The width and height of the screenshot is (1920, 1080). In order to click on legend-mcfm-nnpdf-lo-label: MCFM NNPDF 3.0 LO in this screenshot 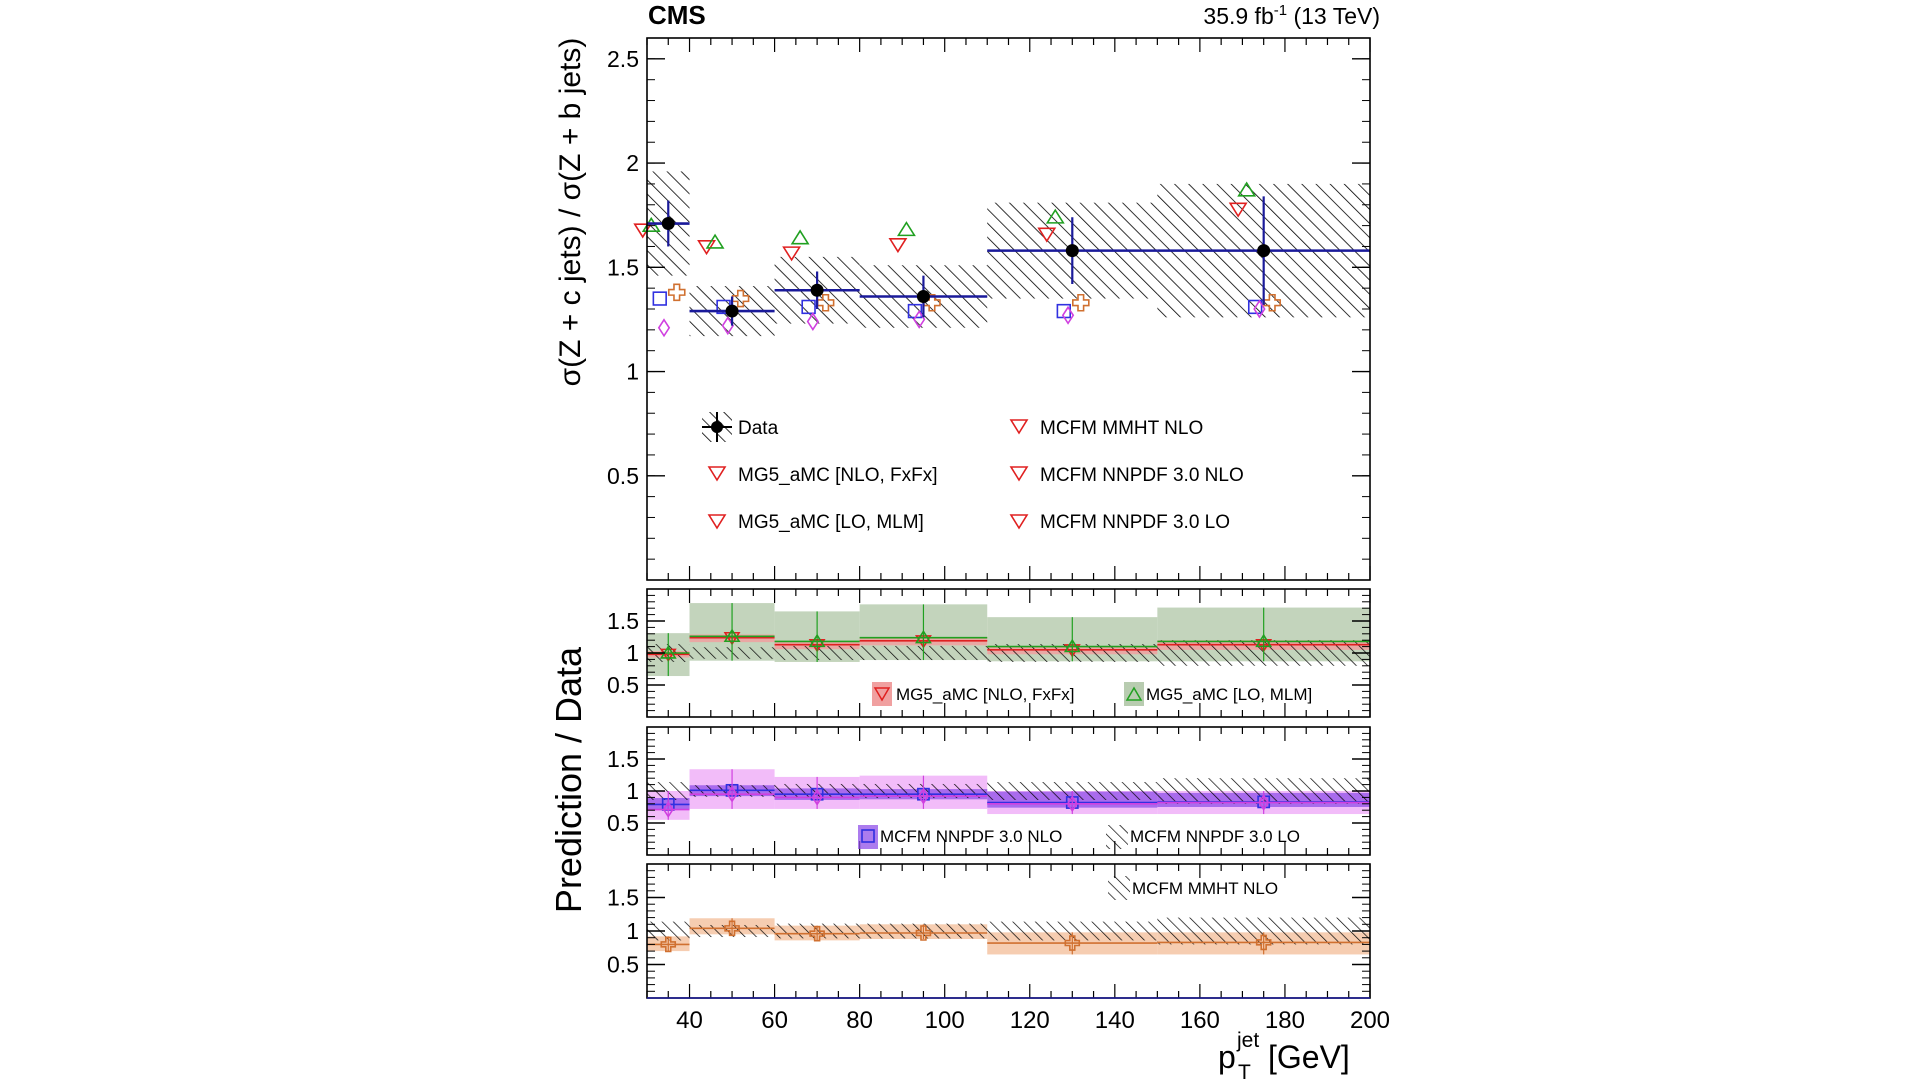, I will do `click(1135, 522)`.